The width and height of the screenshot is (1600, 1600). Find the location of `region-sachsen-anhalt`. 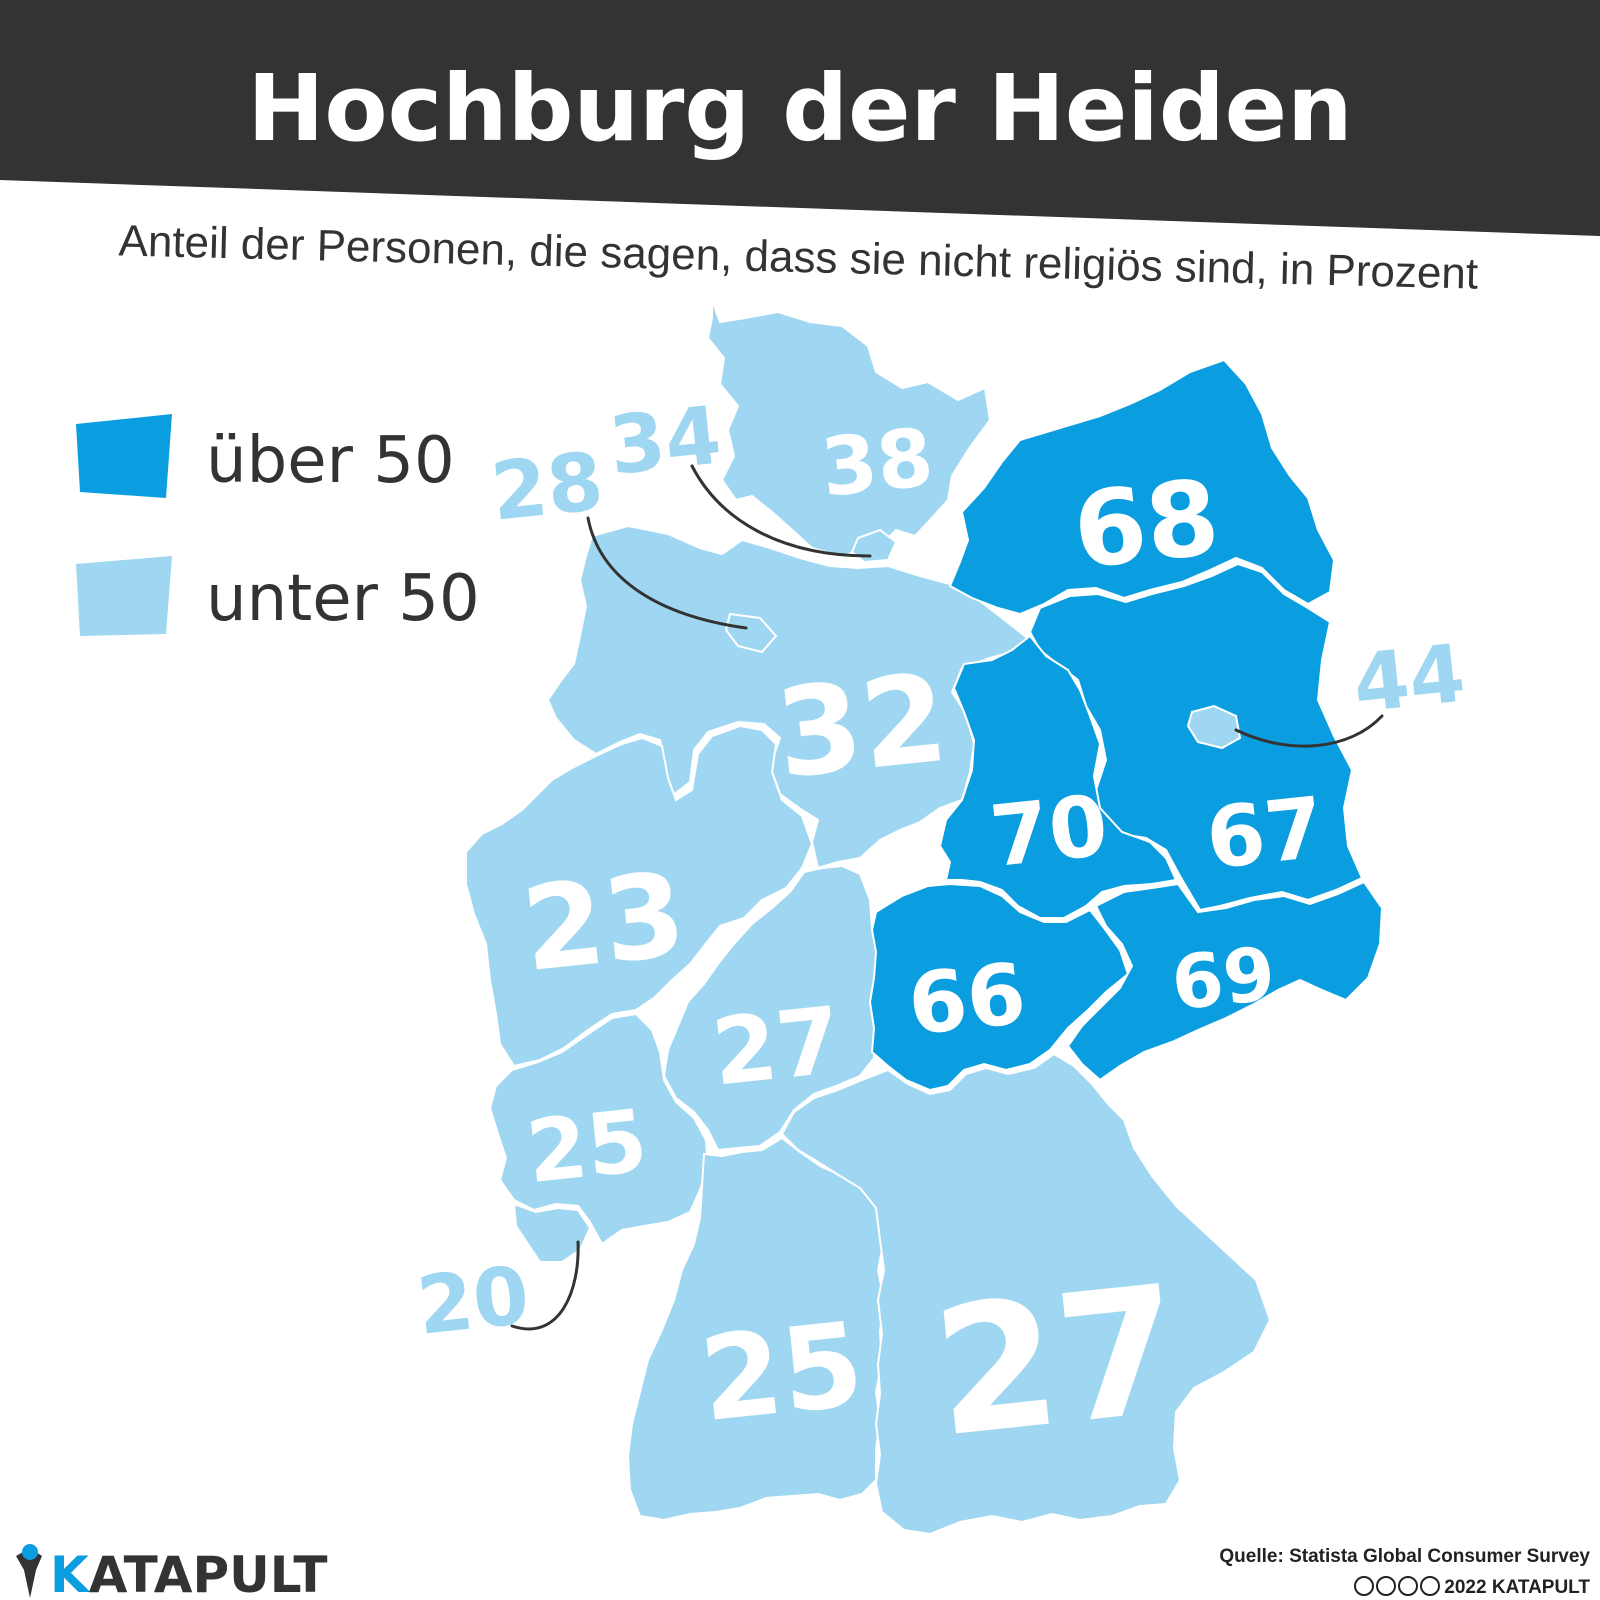

region-sachsen-anhalt is located at coordinates (1058, 776).